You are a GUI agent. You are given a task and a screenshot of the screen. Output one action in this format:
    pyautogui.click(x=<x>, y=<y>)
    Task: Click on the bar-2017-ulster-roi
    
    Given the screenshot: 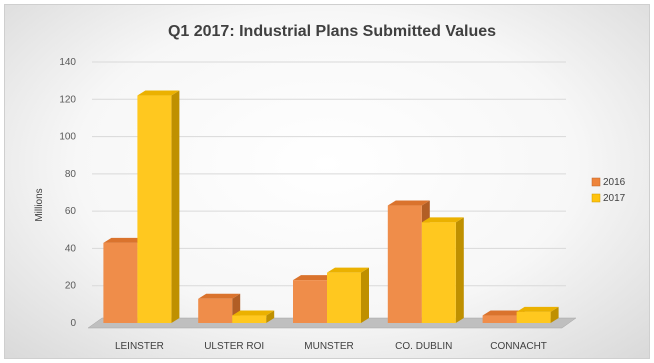 What is the action you would take?
    pyautogui.click(x=253, y=316)
    